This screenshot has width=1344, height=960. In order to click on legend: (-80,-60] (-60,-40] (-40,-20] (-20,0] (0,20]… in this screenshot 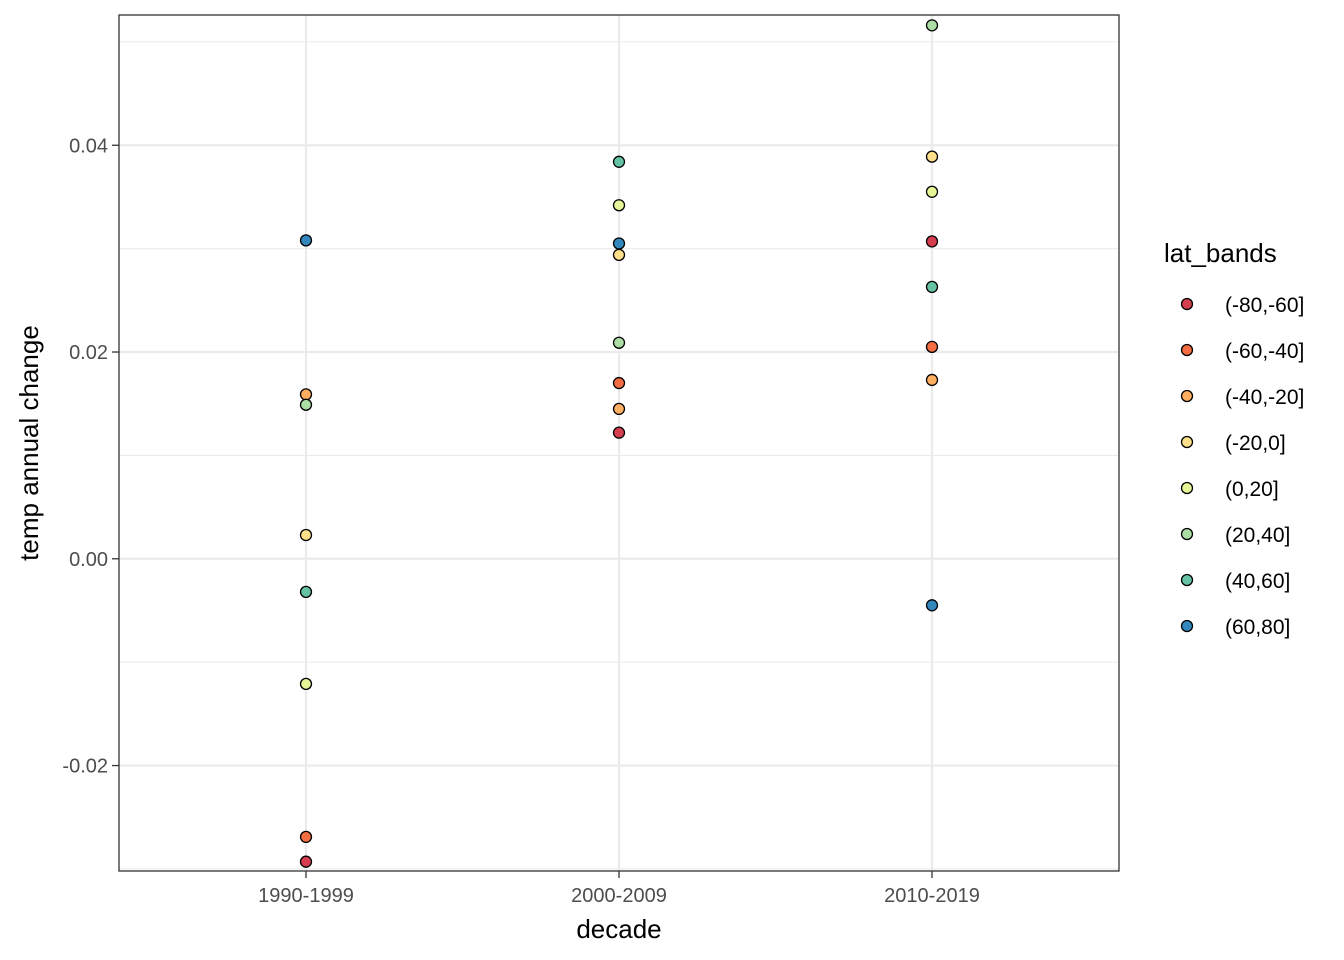, I will do `click(1242, 466)`.